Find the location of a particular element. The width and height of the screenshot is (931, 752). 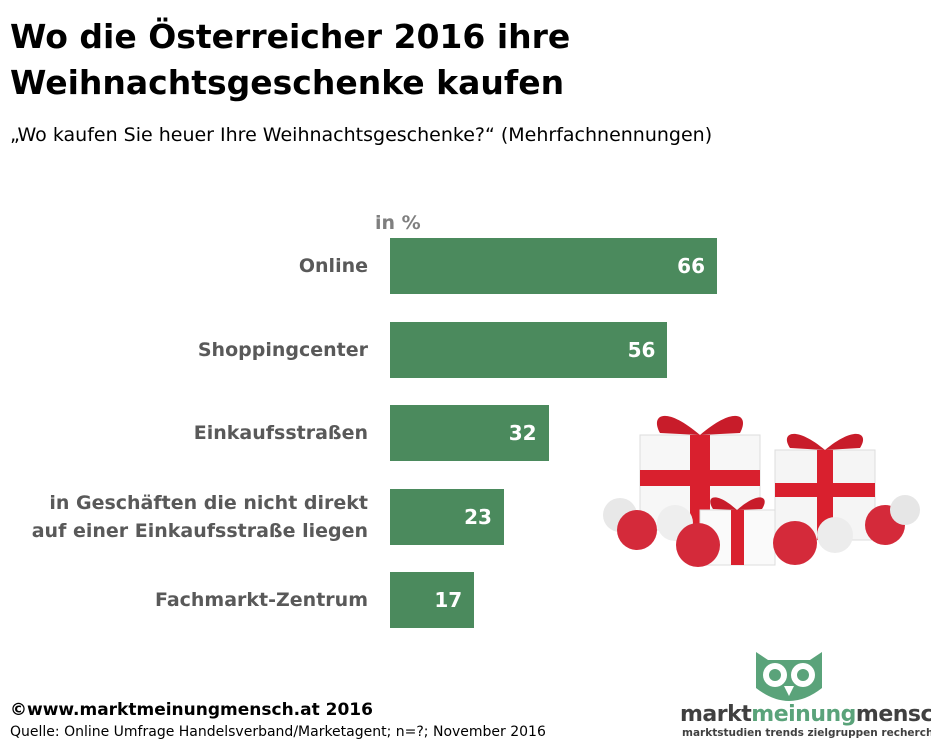

logo-part: markt is located at coordinates (716, 714).